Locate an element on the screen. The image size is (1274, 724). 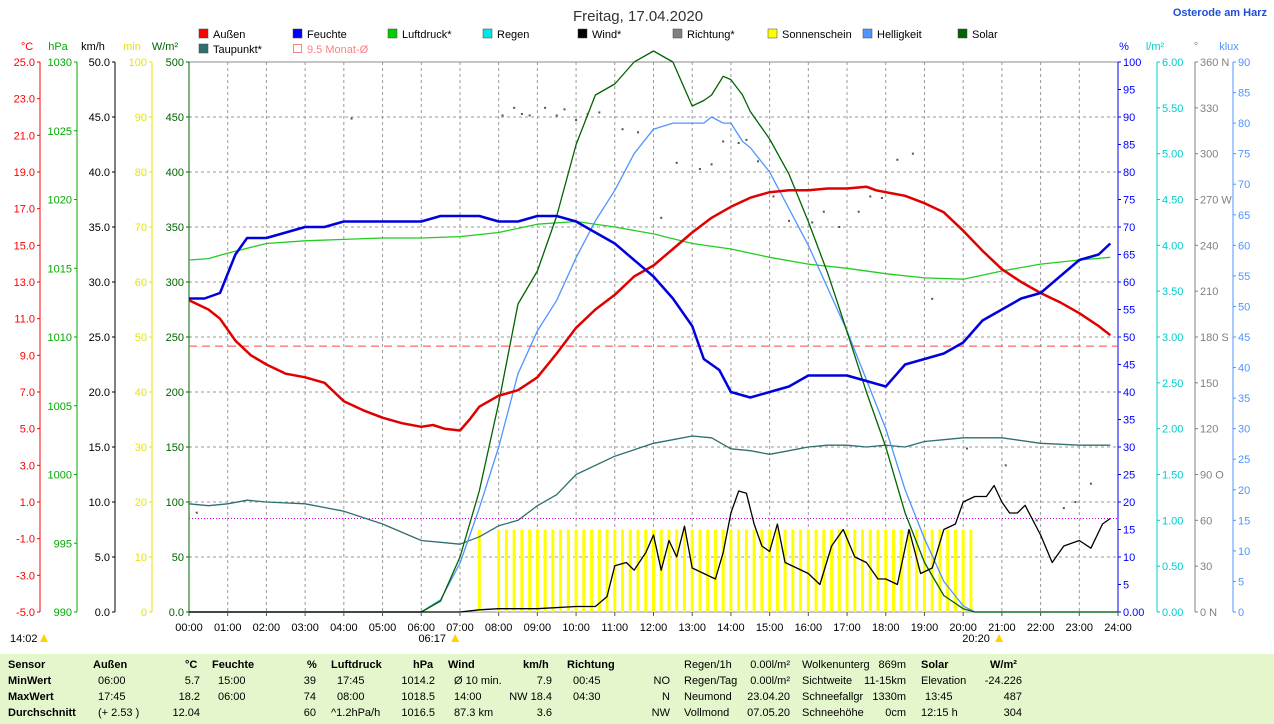
axis-tick-label: 55 is located at coordinates (1244, 277).